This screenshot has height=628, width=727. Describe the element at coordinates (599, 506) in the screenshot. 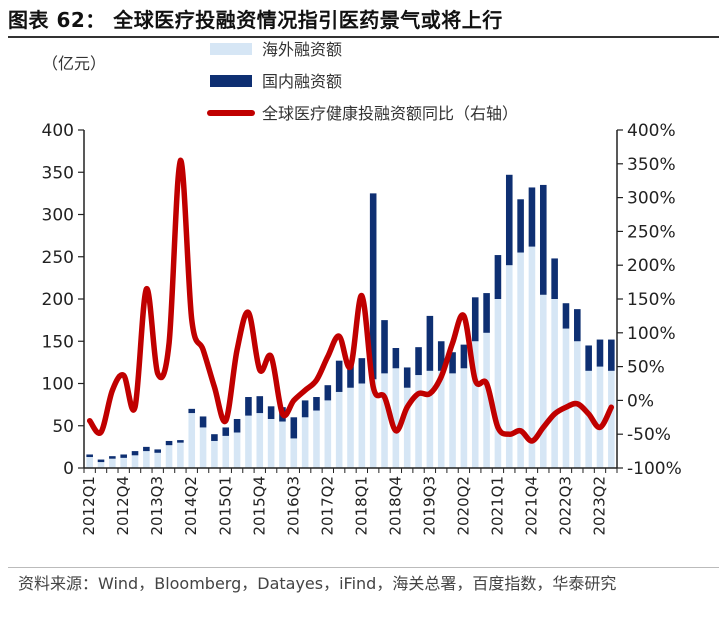

I see `x-tick-label: 2023Q2` at that location.